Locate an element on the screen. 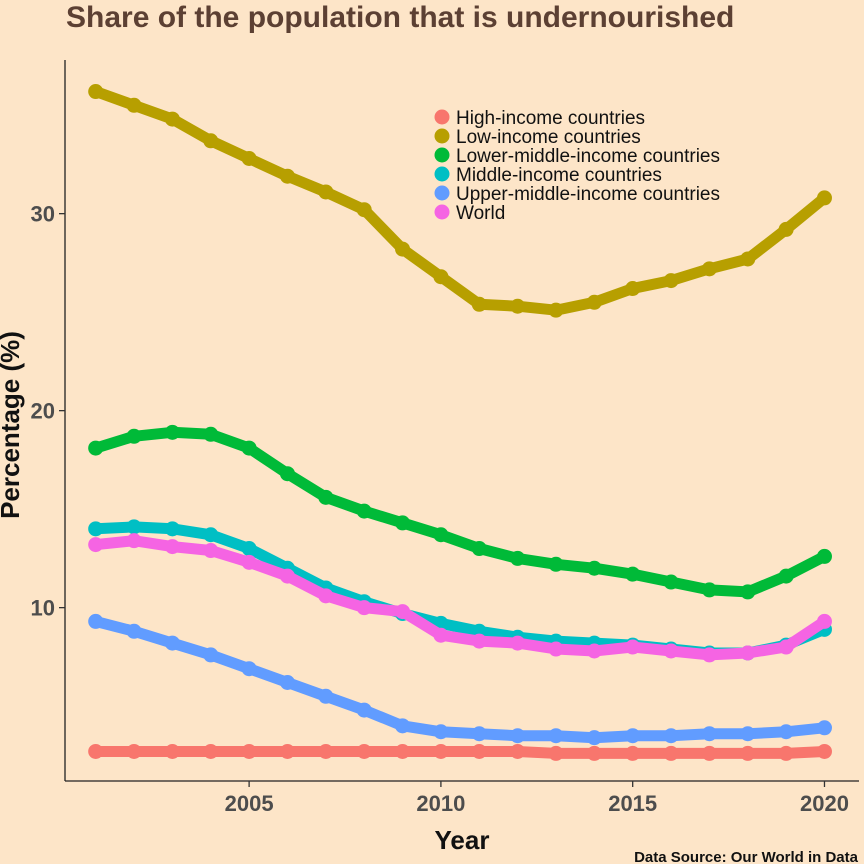 The height and width of the screenshot is (864, 864). y-tick-label: 20 is located at coordinates (43, 411).